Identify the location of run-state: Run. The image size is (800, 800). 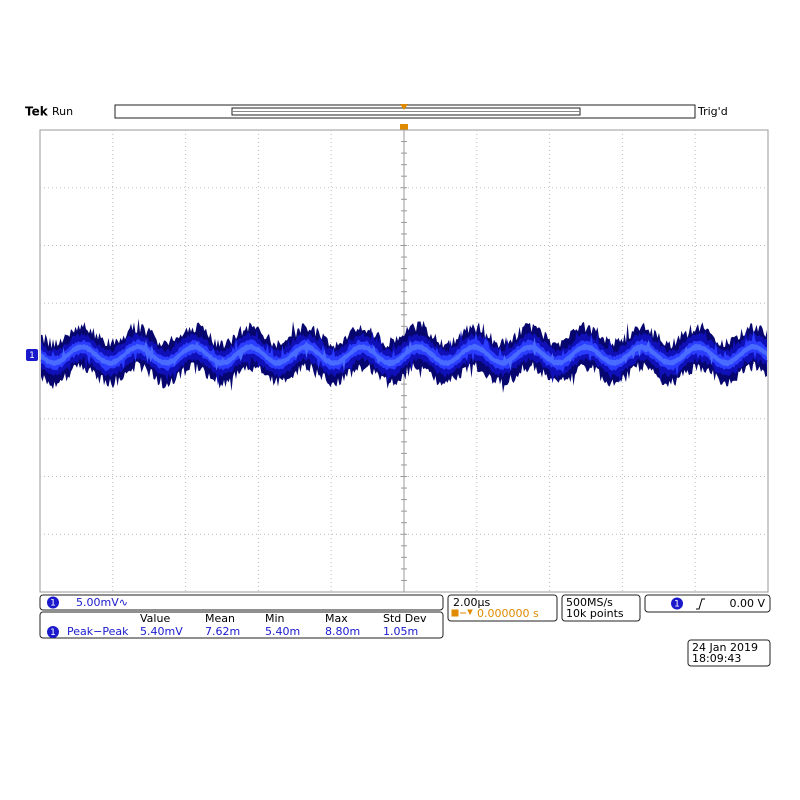
(62, 111).